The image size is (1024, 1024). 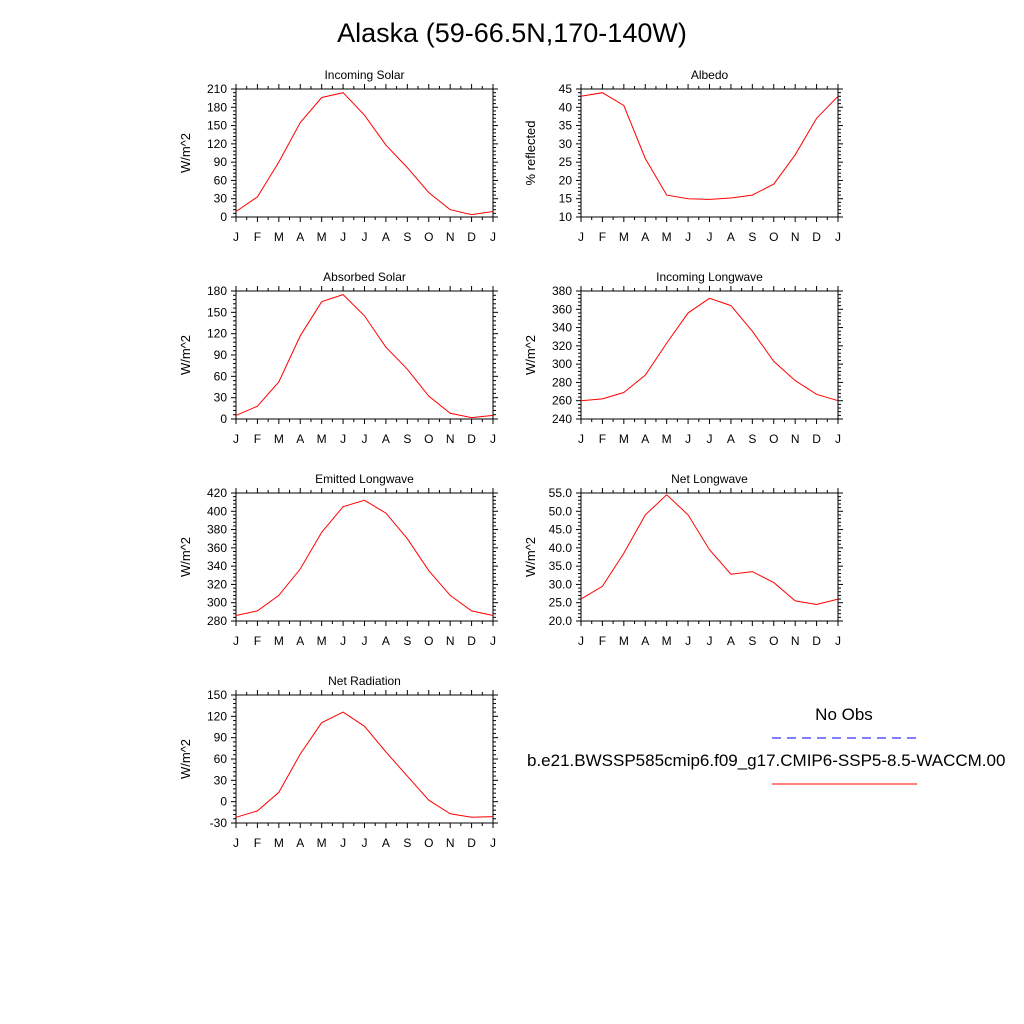 I want to click on y-tick-label: 20.0, so click(x=561, y=621).